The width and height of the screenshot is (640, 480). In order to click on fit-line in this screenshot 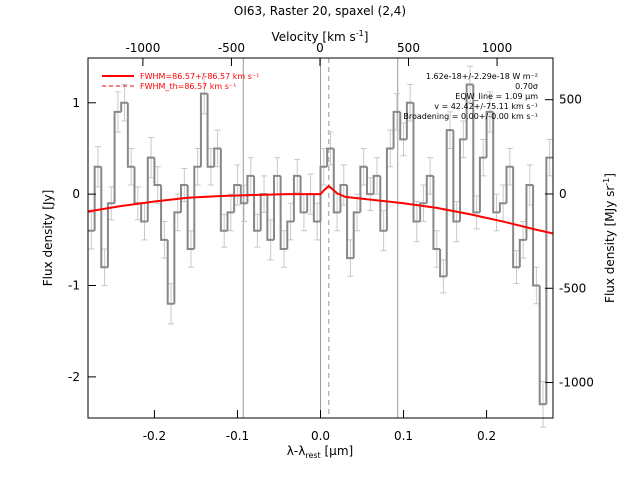, I will do `click(320, 209)`.